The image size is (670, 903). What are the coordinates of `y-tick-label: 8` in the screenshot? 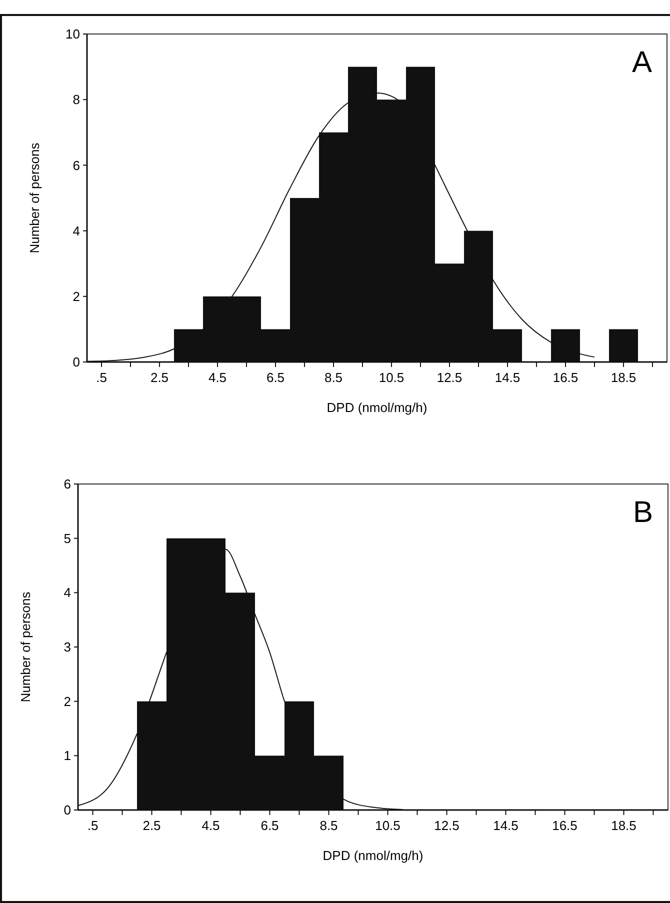 It's located at (76, 100).